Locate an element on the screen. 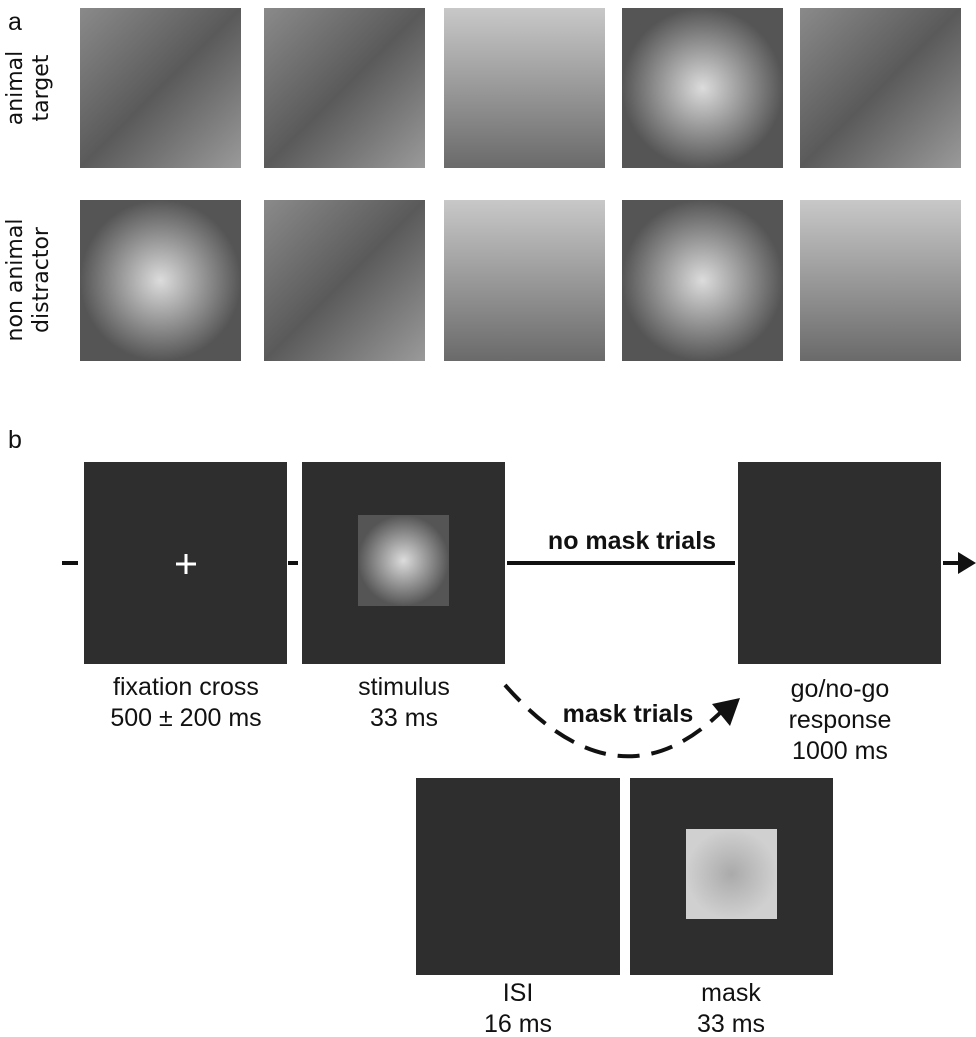  row-label: animal target is located at coordinates (28, 88).